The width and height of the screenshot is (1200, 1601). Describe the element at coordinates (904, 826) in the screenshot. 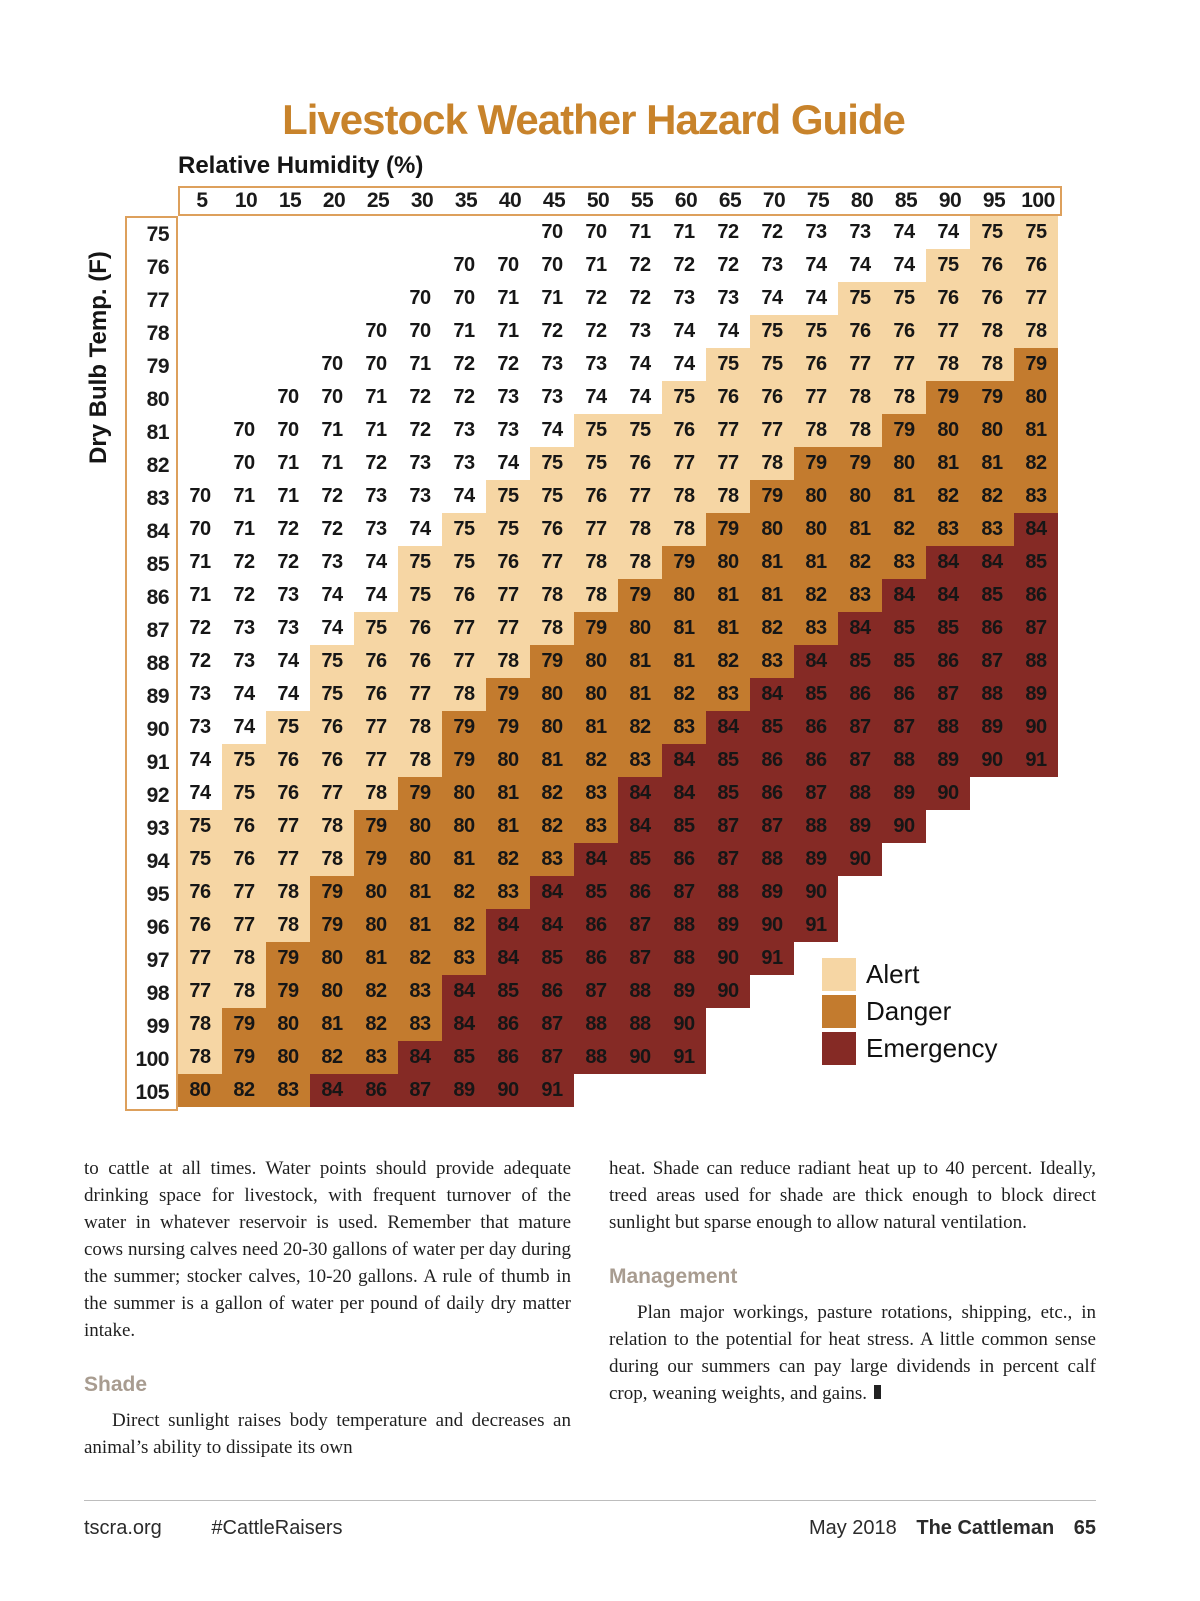

I see `heat-index-cell: 90` at that location.